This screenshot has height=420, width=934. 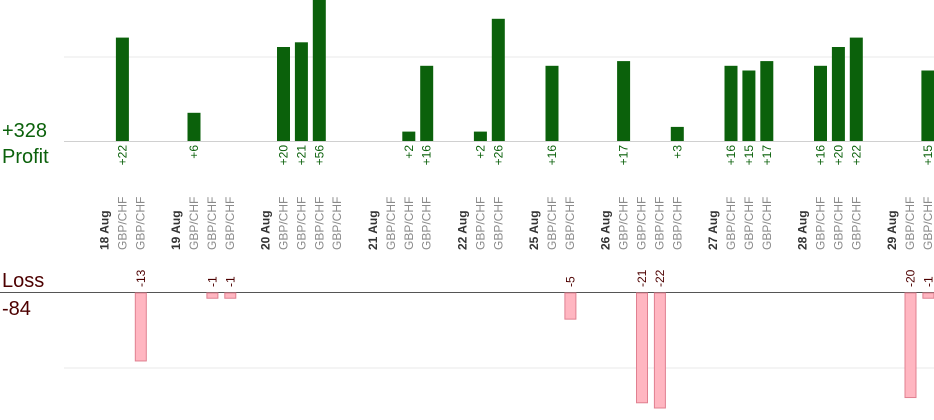 I want to click on profit-label: Profit, so click(x=25, y=157).